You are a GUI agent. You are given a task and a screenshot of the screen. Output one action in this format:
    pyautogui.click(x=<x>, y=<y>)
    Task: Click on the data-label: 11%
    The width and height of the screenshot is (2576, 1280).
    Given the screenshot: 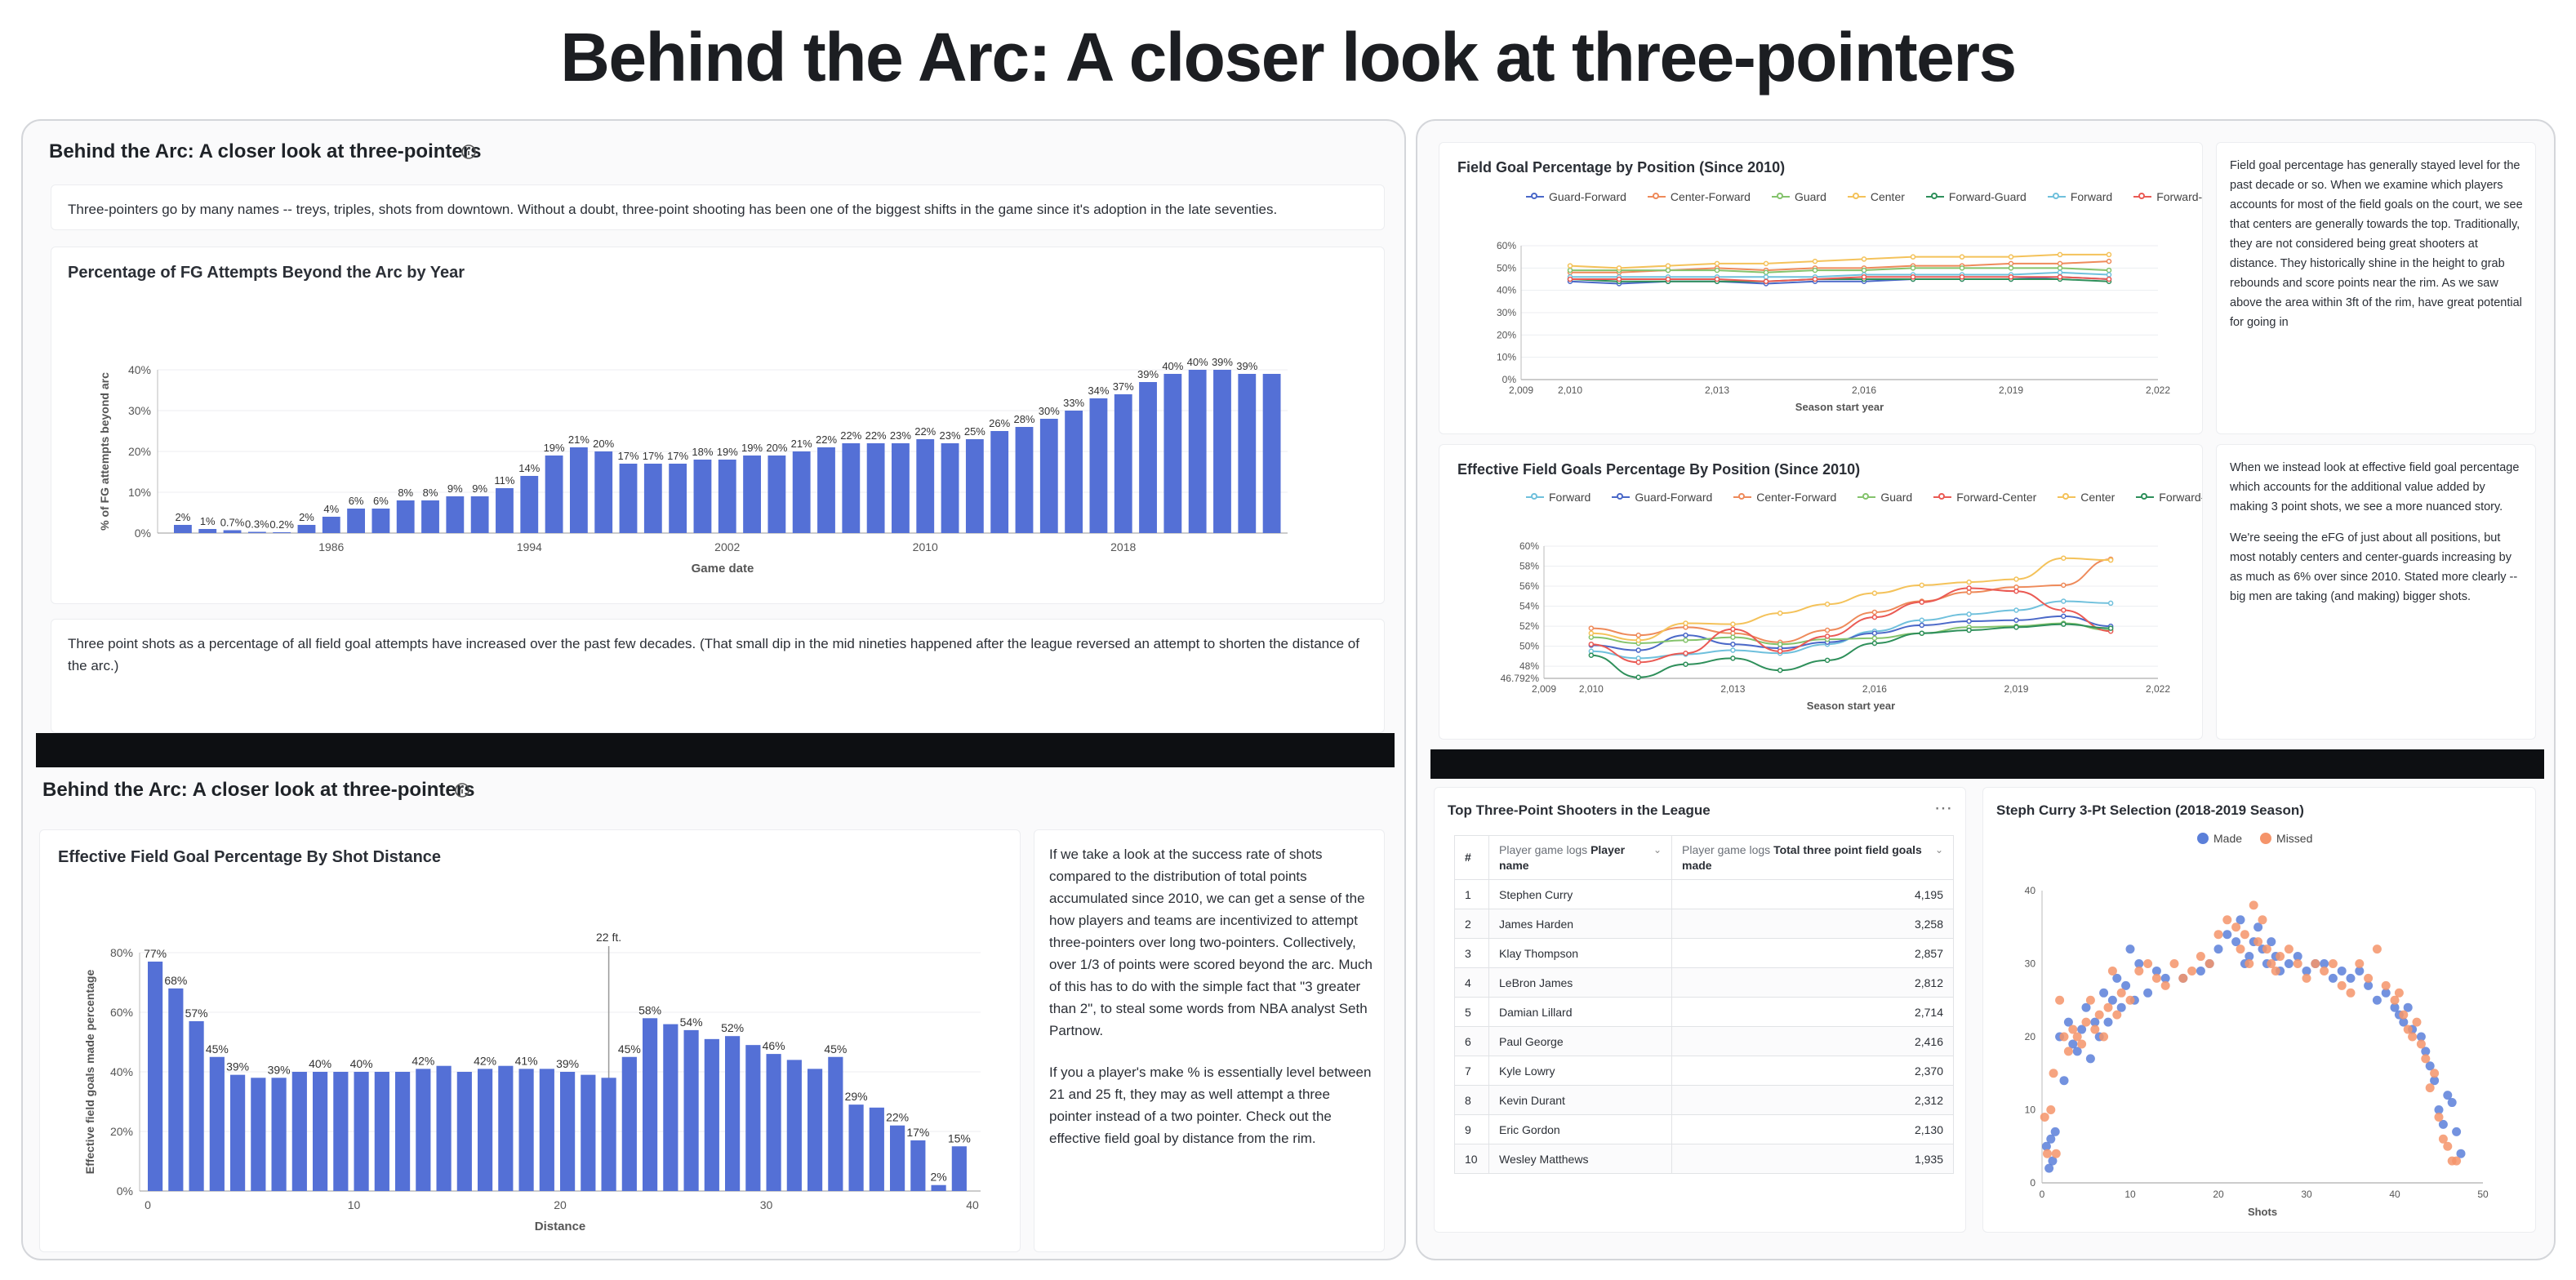 What is the action you would take?
    pyautogui.click(x=504, y=481)
    